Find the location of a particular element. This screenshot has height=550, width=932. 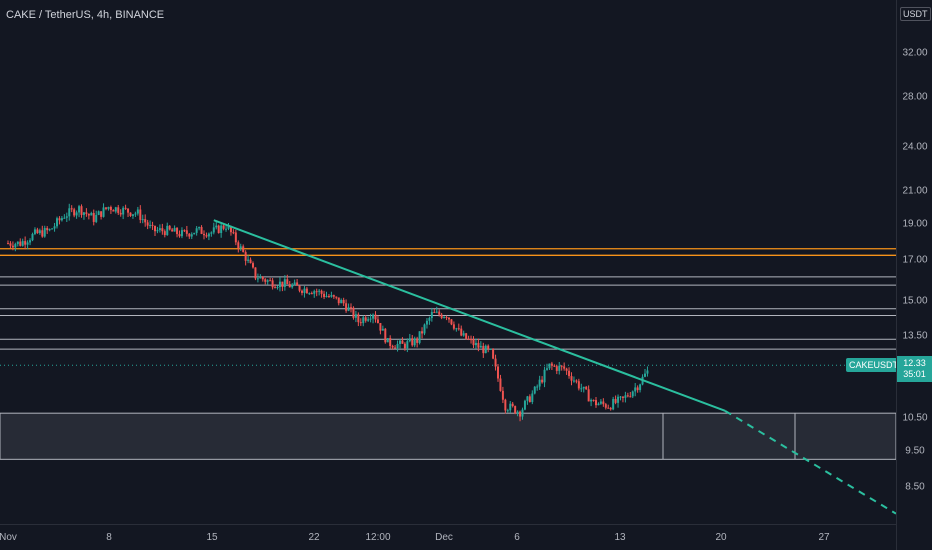

currency-button: USDT is located at coordinates (915, 14).